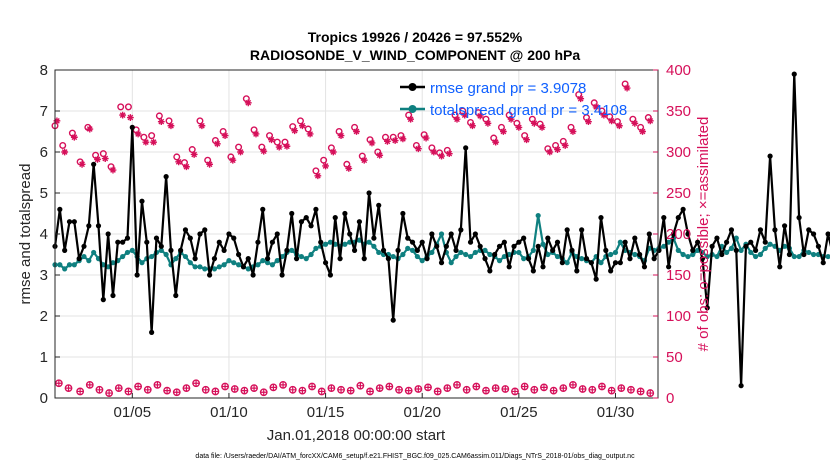  Describe the element at coordinates (412, 109) in the screenshot. I see `legend-spread-marker` at that location.